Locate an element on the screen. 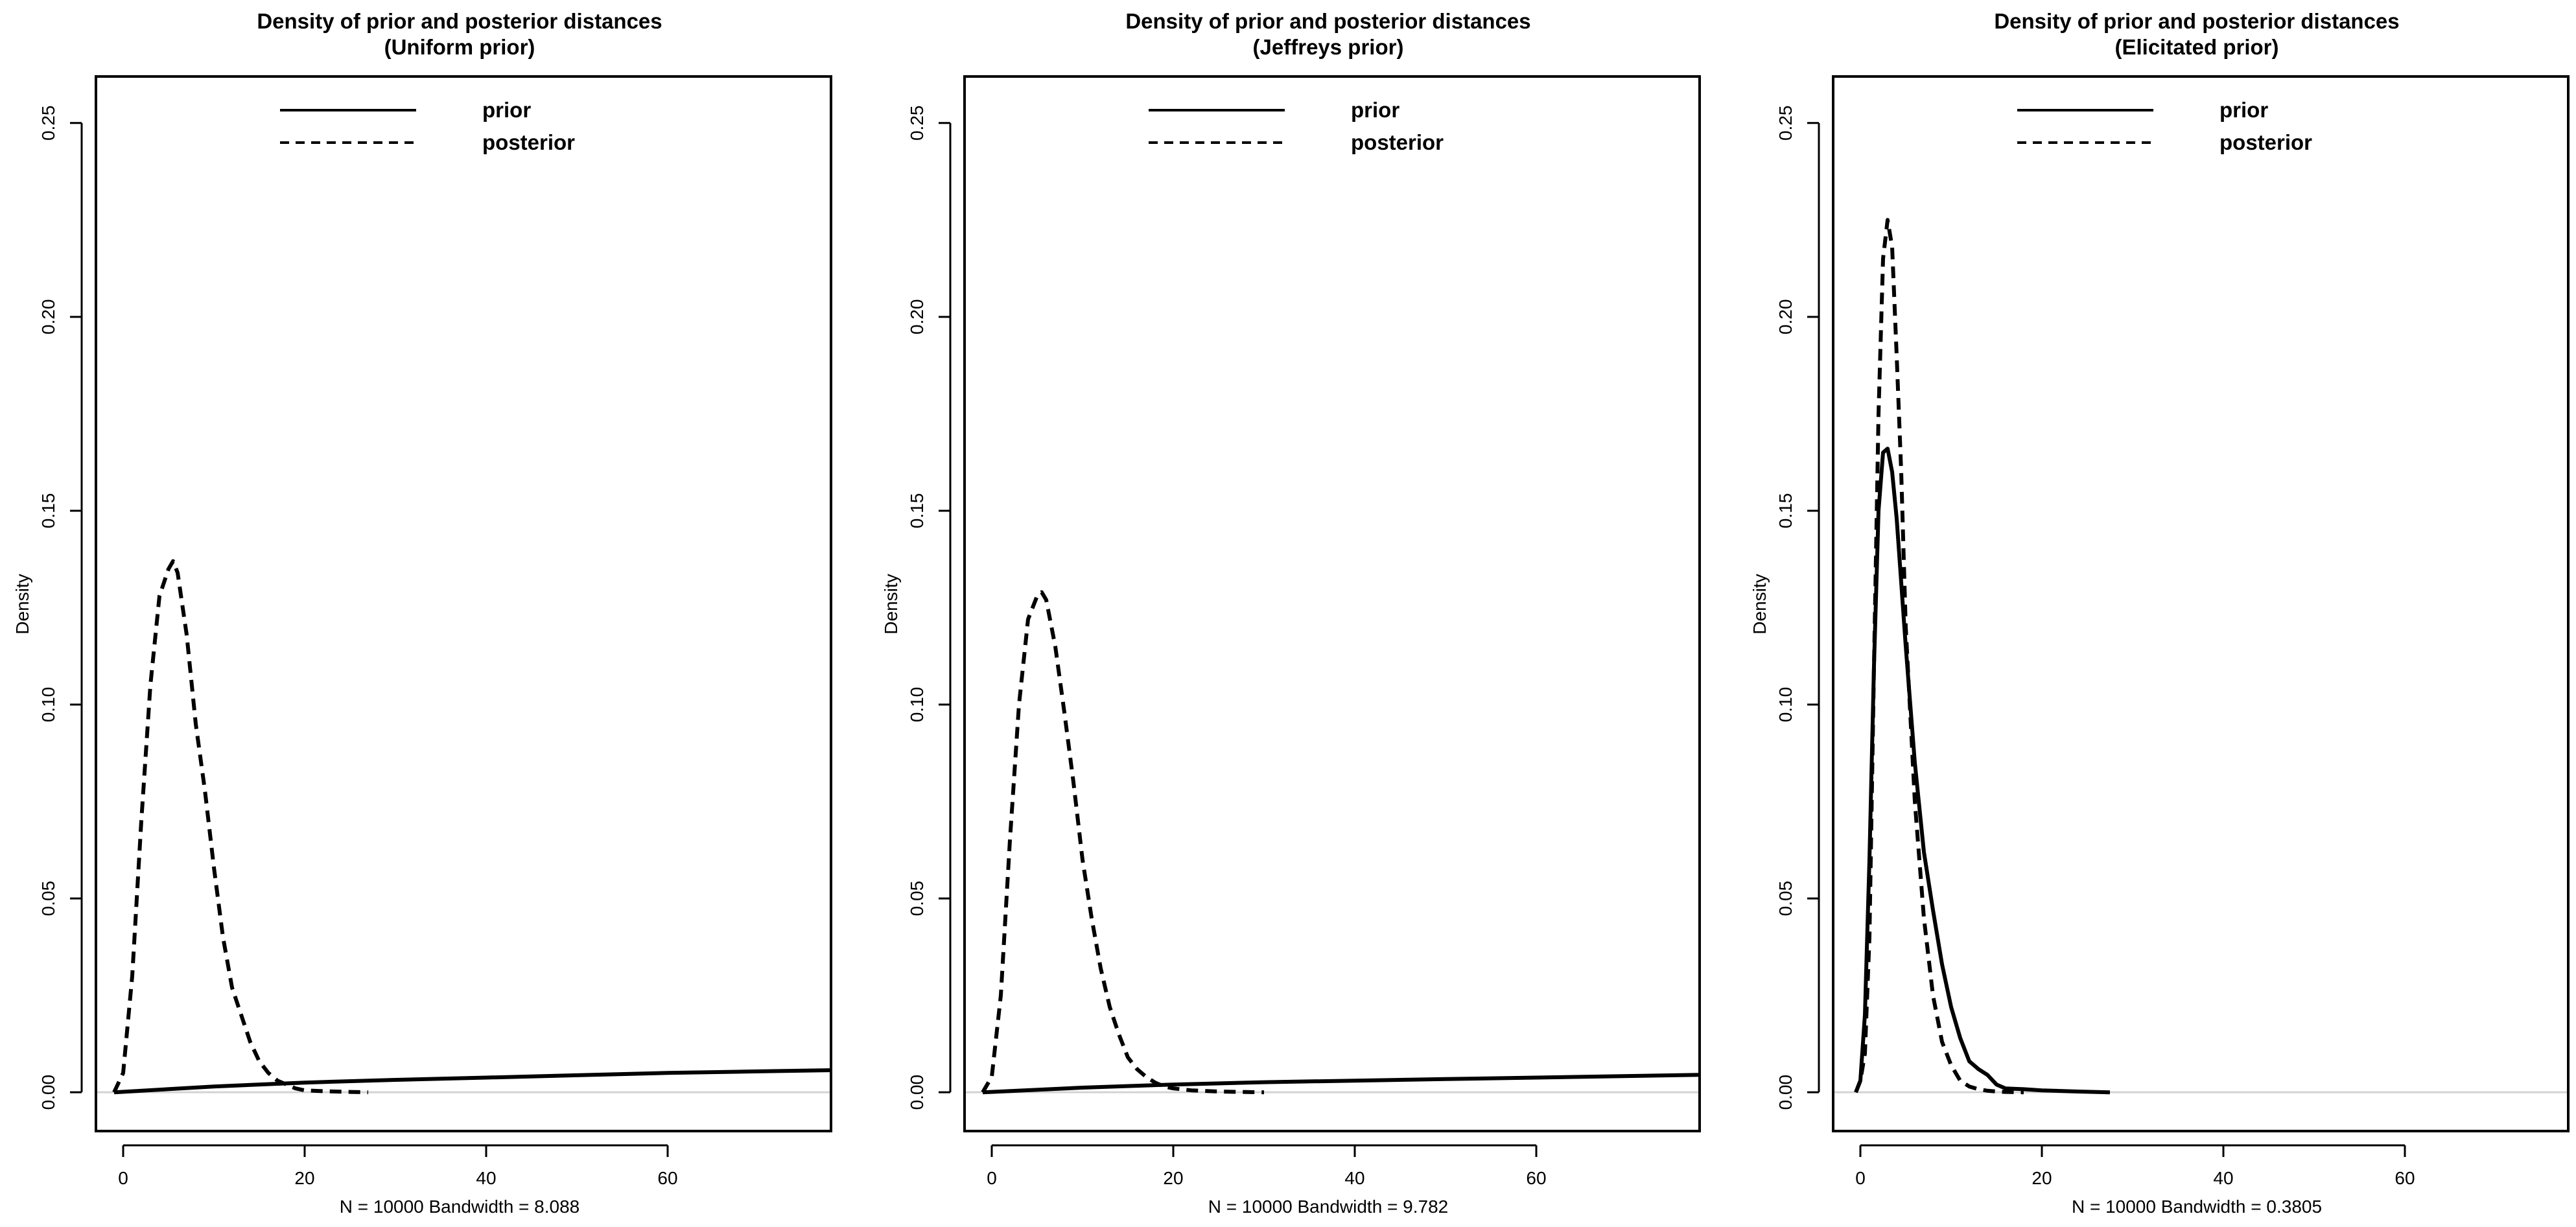 Image resolution: width=2576 pixels, height=1227 pixels. x-axis-label: N = 10000 Bandwidth = 8.088 is located at coordinates (460, 1207).